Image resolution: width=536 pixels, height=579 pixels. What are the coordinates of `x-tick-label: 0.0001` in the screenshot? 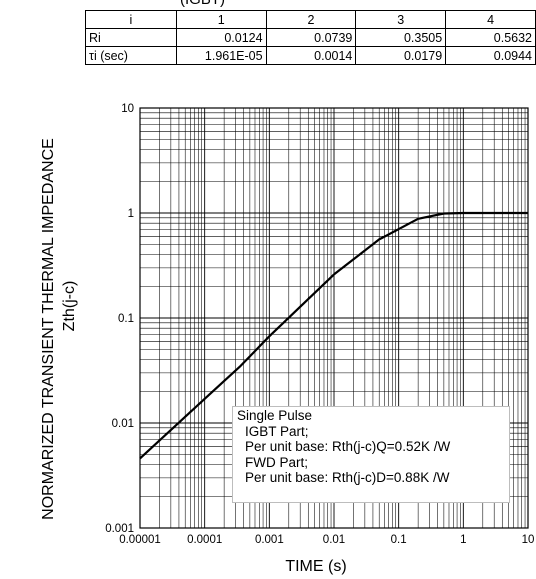 It's located at (204, 540).